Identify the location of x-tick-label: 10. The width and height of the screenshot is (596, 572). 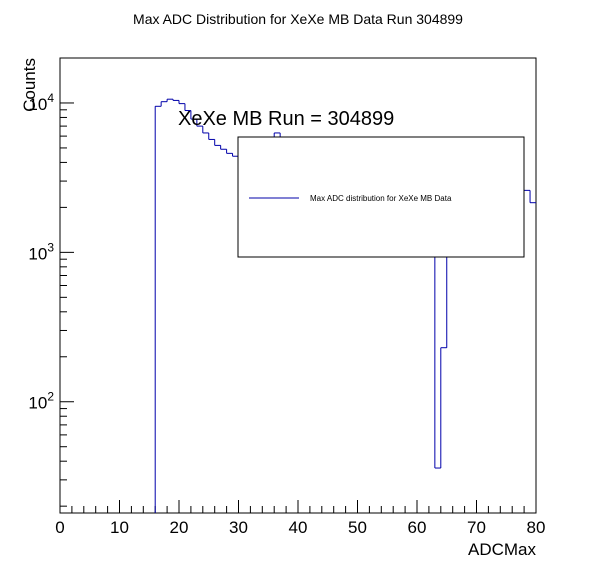
(119, 527).